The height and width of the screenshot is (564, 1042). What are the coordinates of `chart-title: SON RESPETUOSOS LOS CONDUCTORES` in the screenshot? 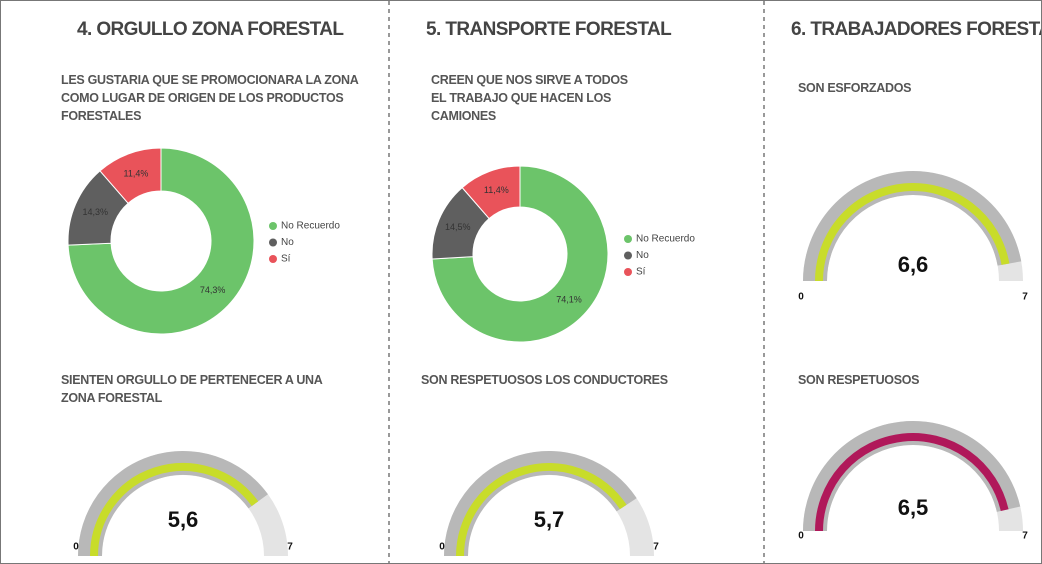 It's located at (544, 380).